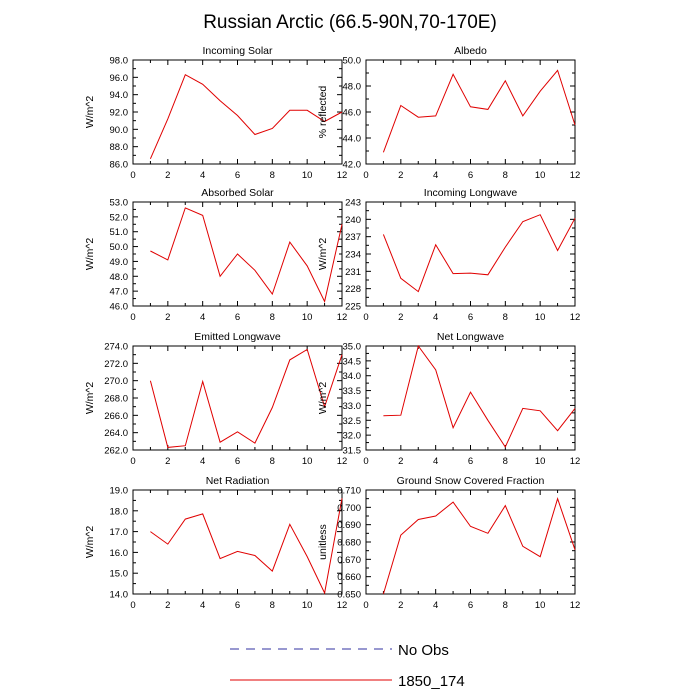 This screenshot has height=700, width=700. I want to click on y-tick-label: 42.0, so click(352, 165).